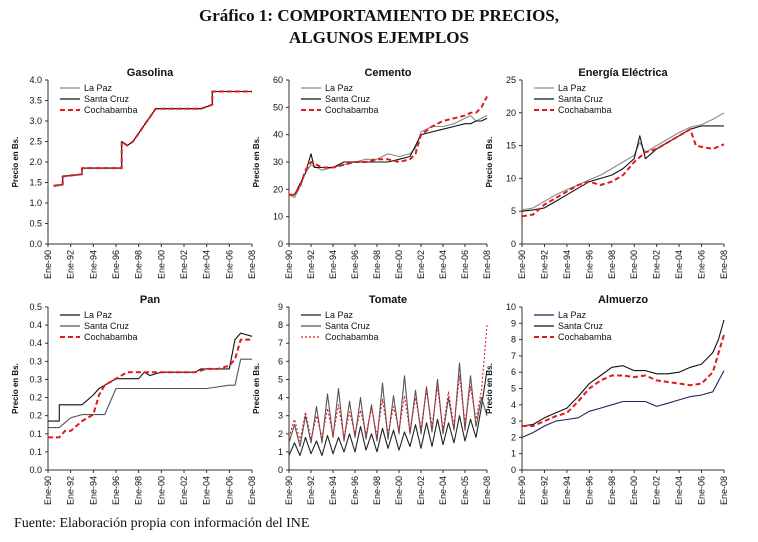 The height and width of the screenshot is (542, 758). What do you see at coordinates (280, 470) in the screenshot?
I see `y-tick-label: 0` at bounding box center [280, 470].